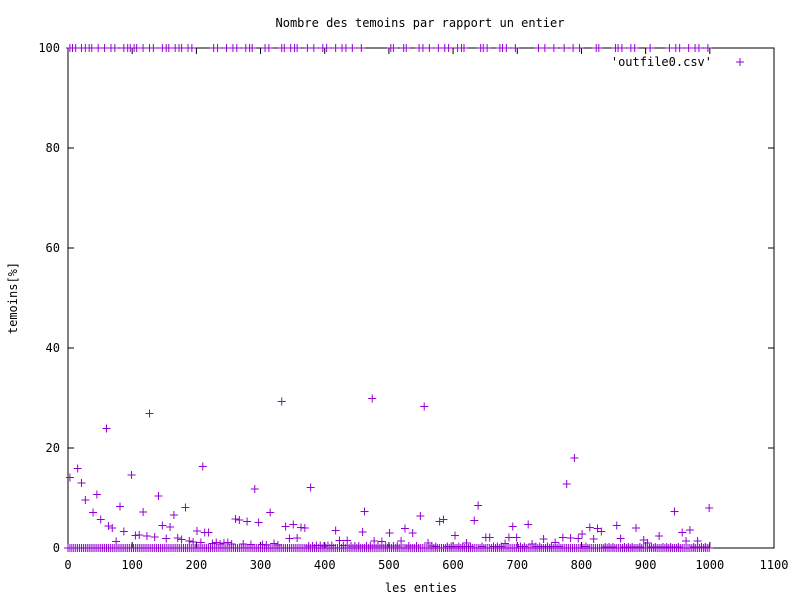 The height and width of the screenshot is (600, 800). Describe the element at coordinates (709, 565) in the screenshot. I see `x-tick-label: 1000` at that location.